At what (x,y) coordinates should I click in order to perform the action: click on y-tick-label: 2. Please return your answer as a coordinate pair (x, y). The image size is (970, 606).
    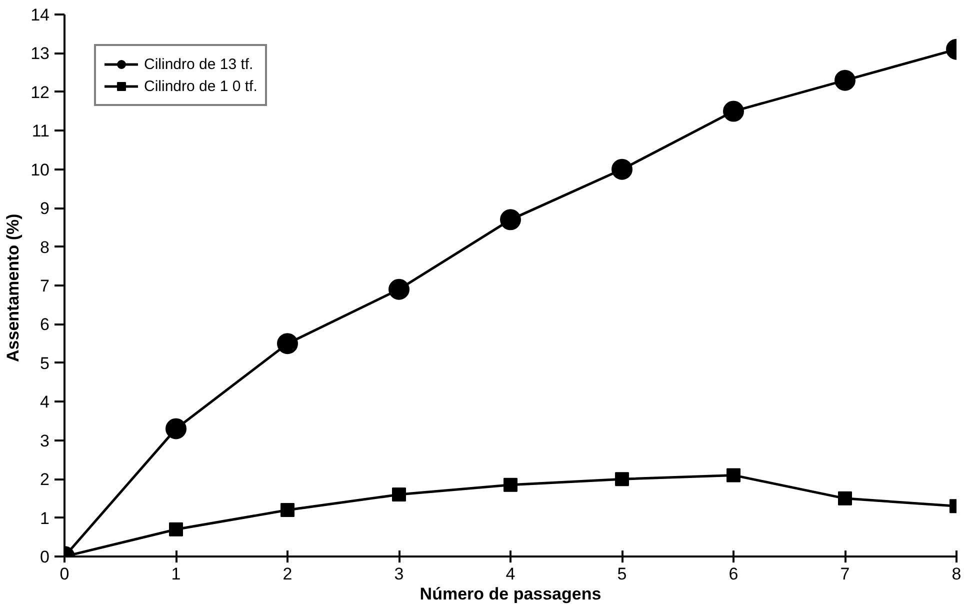
    Looking at the image, I should click on (45, 480).